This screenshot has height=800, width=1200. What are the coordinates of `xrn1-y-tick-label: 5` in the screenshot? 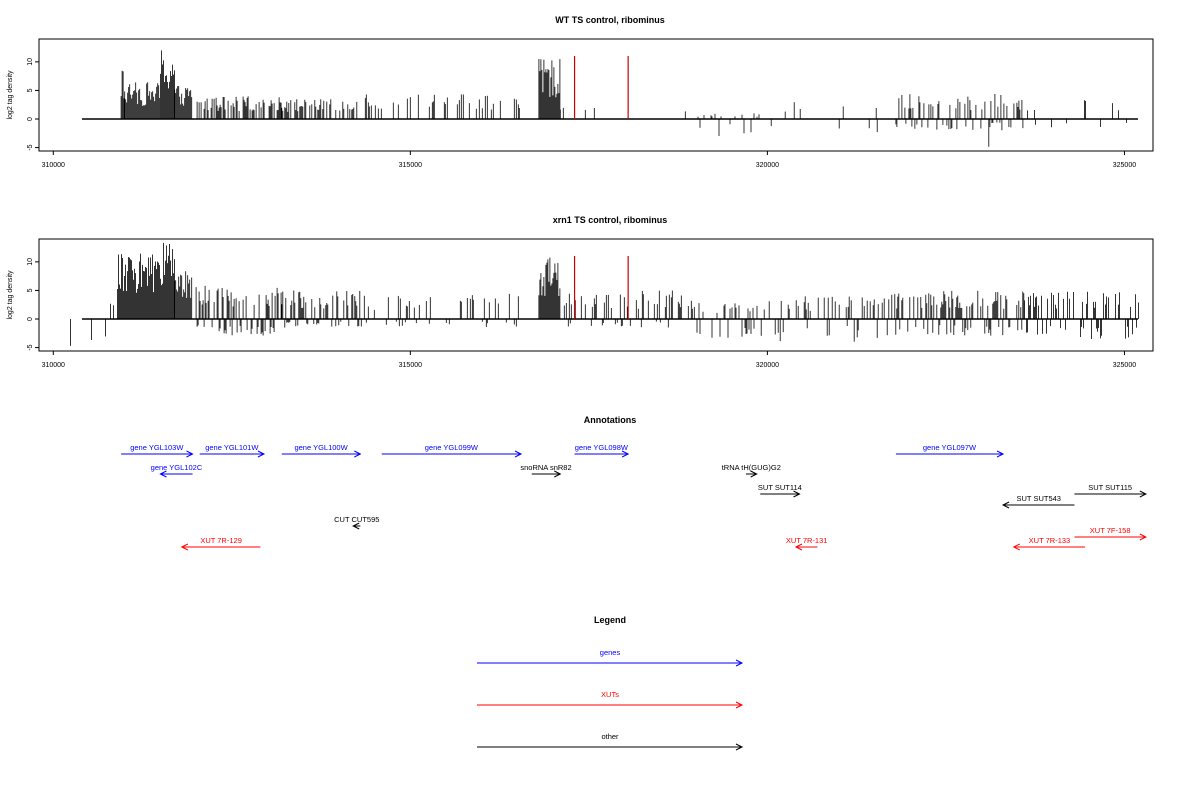 It's located at (30, 290).